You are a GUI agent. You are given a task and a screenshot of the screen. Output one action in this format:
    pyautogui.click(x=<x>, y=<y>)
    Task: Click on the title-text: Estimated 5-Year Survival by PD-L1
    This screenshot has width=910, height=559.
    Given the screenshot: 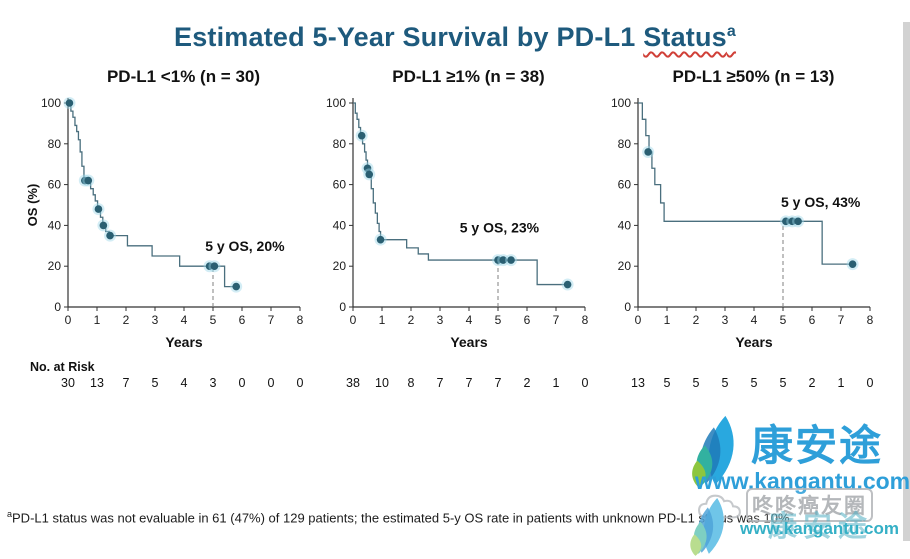 What is the action you would take?
    pyautogui.click(x=408, y=37)
    